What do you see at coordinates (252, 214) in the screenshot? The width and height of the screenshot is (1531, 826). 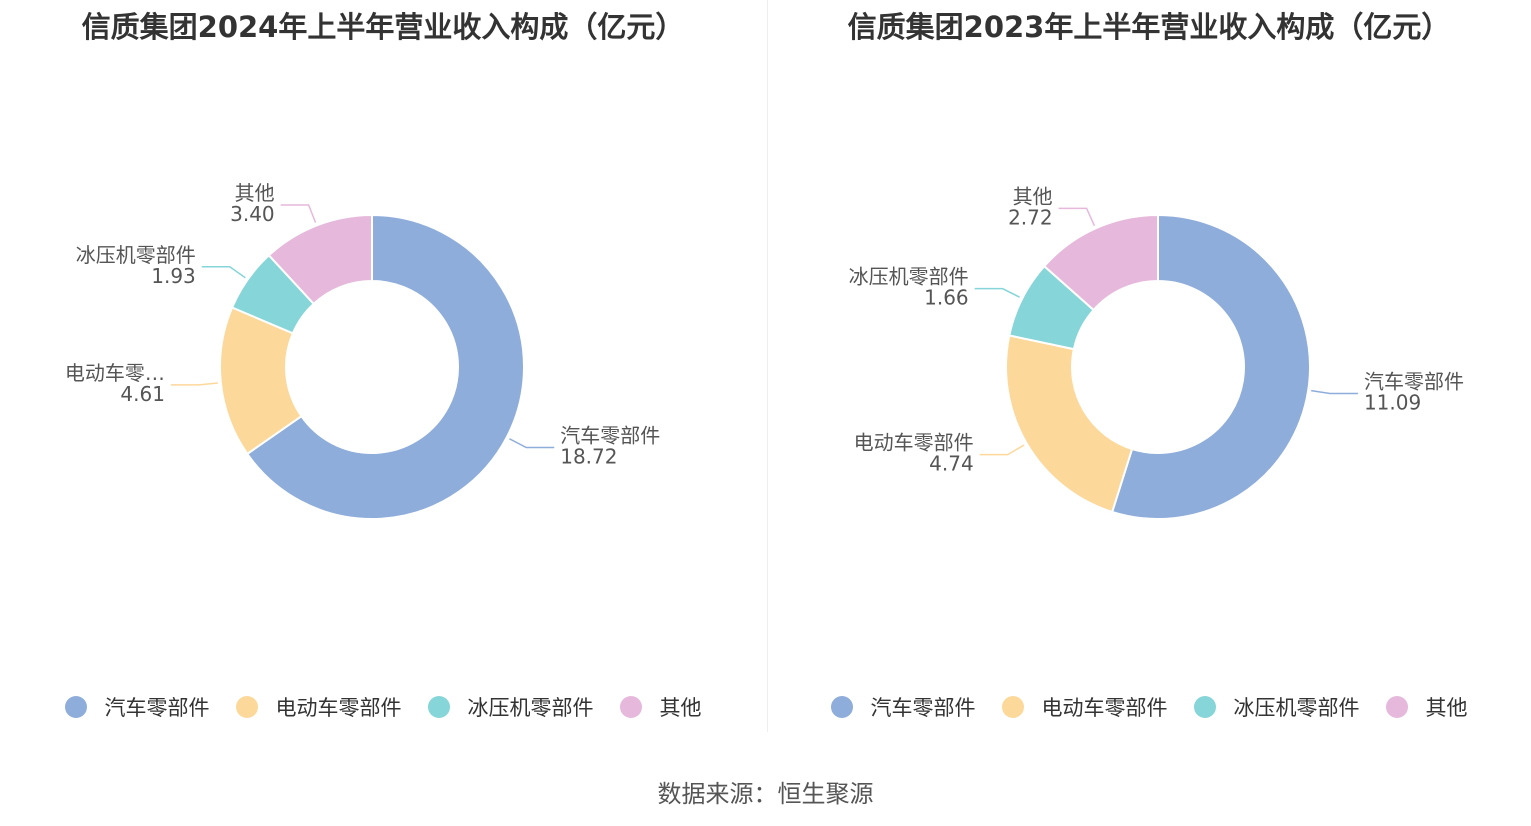 I see `slice-value-label: 3.40` at bounding box center [252, 214].